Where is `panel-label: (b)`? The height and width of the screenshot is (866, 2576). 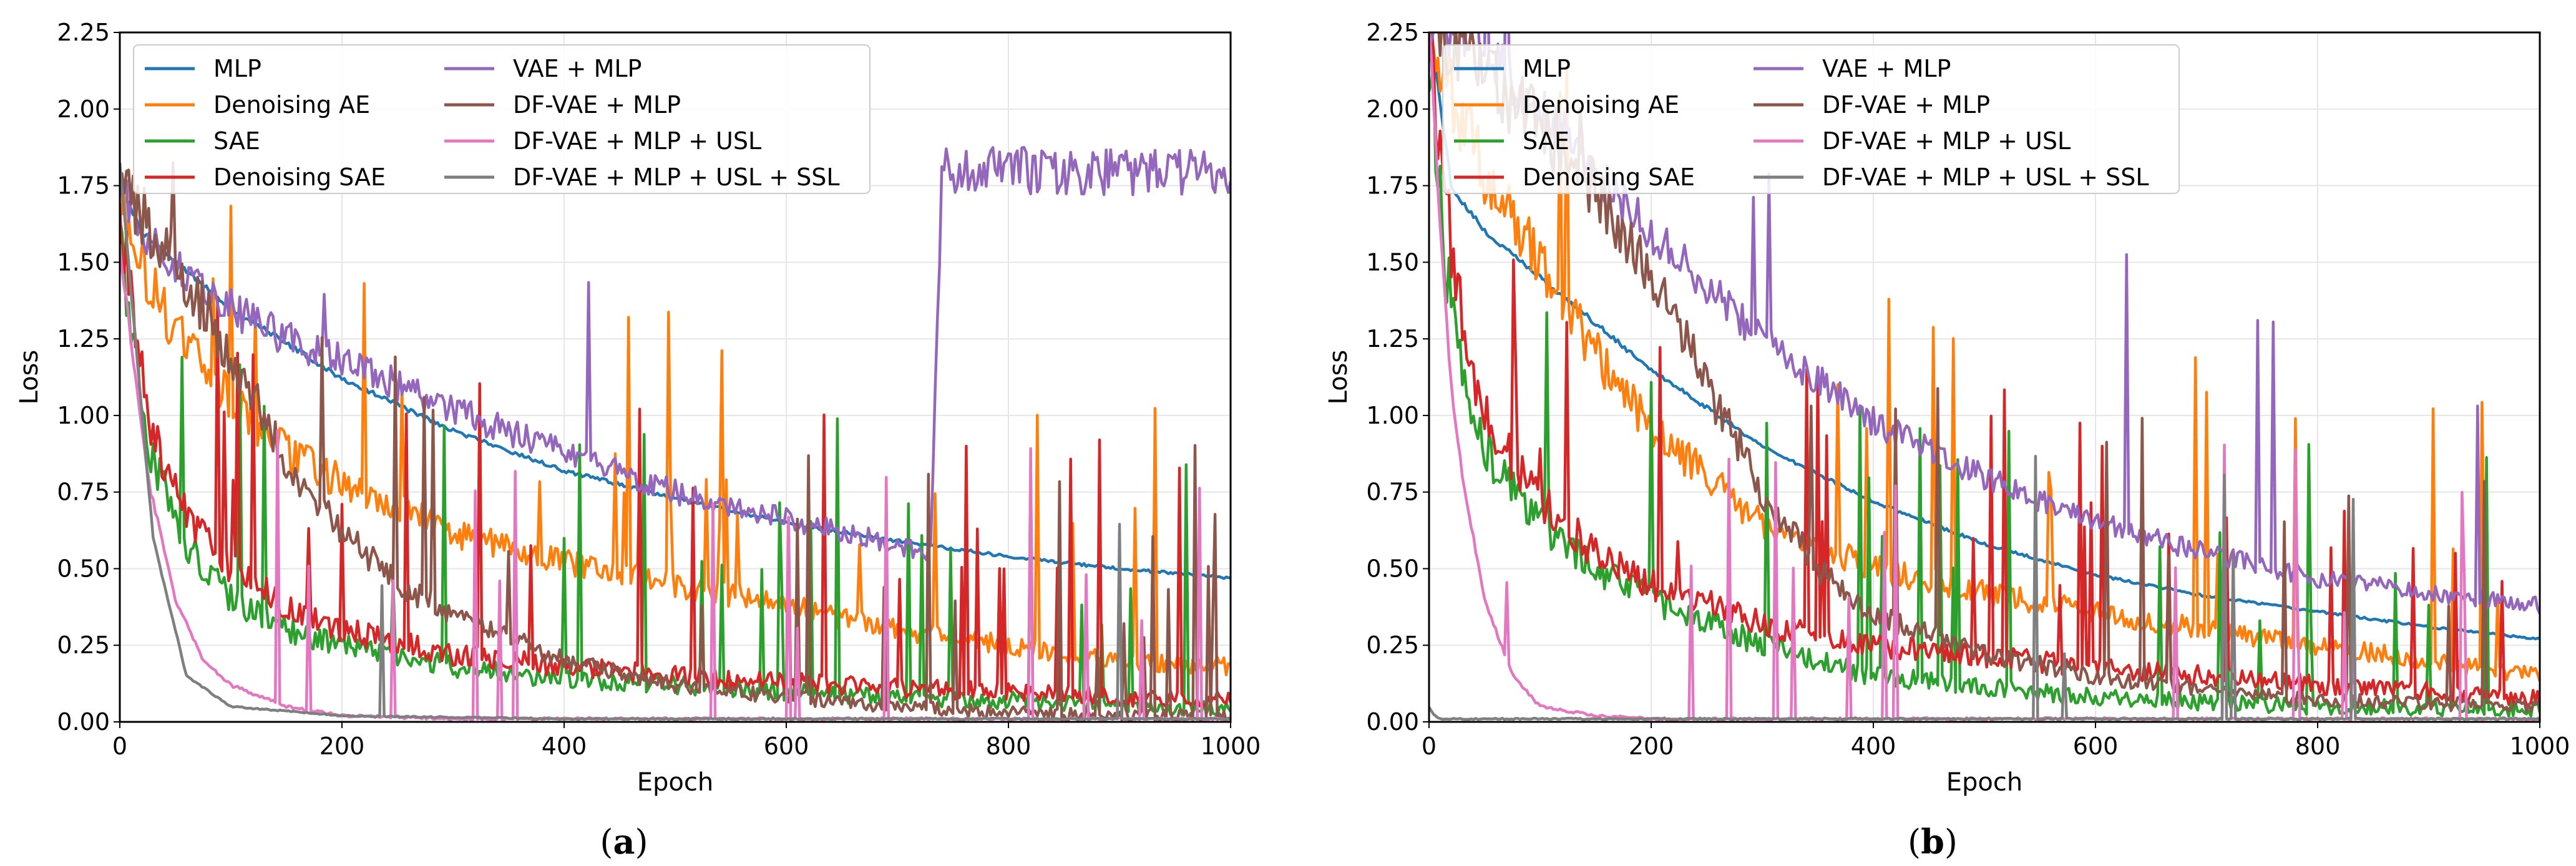 panel-label: (b) is located at coordinates (1933, 842).